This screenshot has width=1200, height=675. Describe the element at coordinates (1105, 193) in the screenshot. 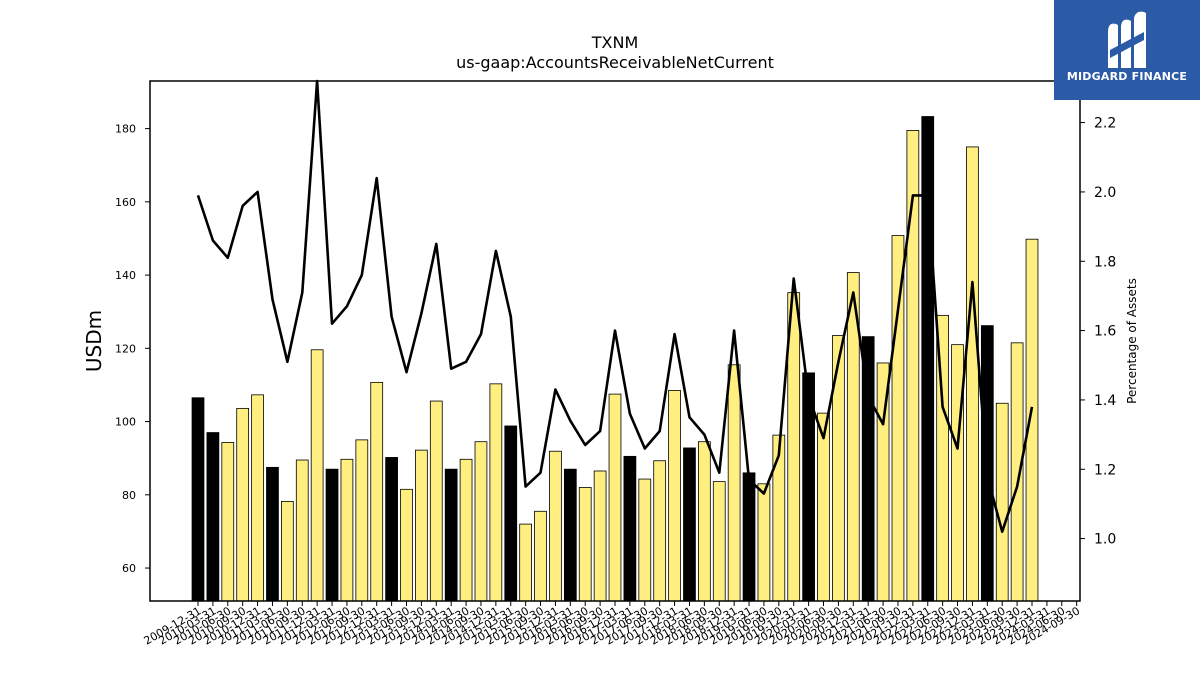

I see `y2-tick-label: 2.0` at that location.